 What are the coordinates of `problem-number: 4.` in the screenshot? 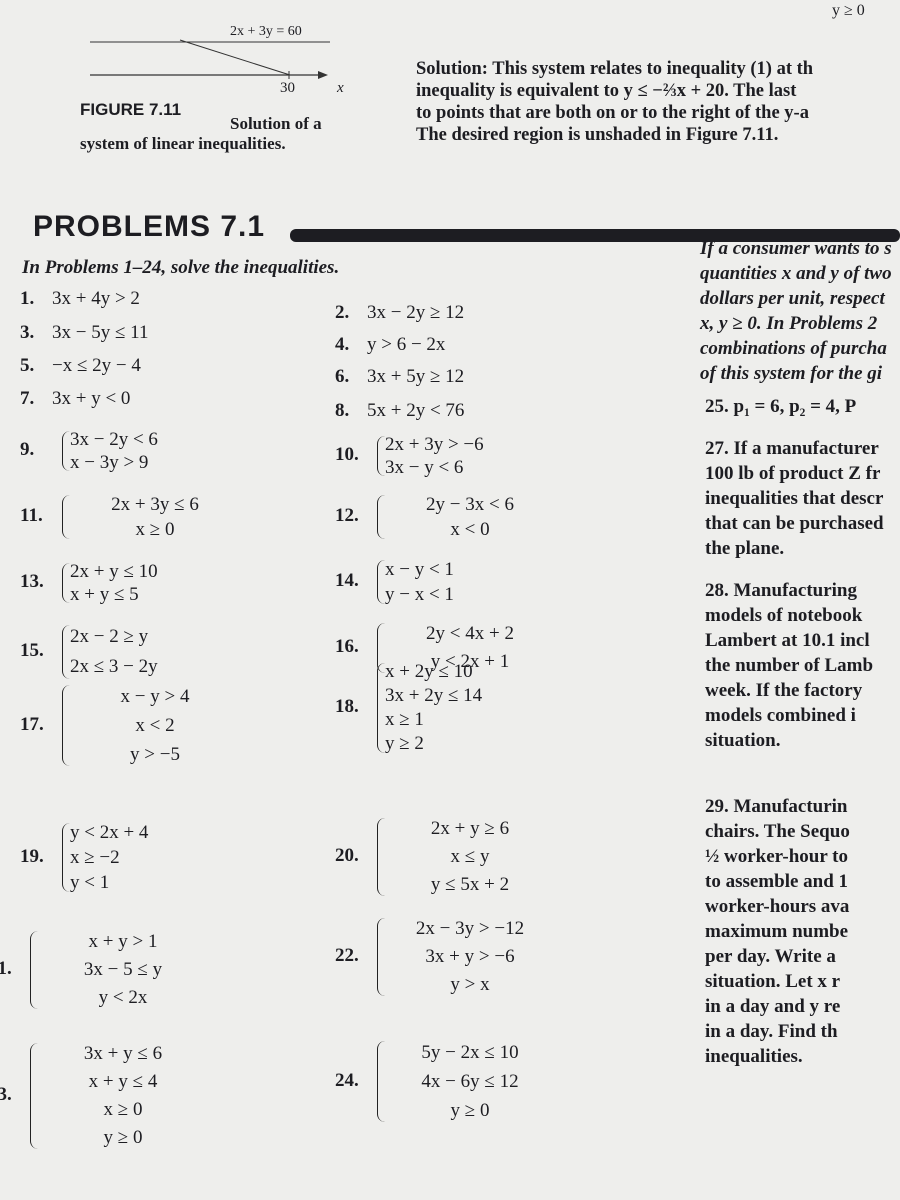 It's located at (342, 344).